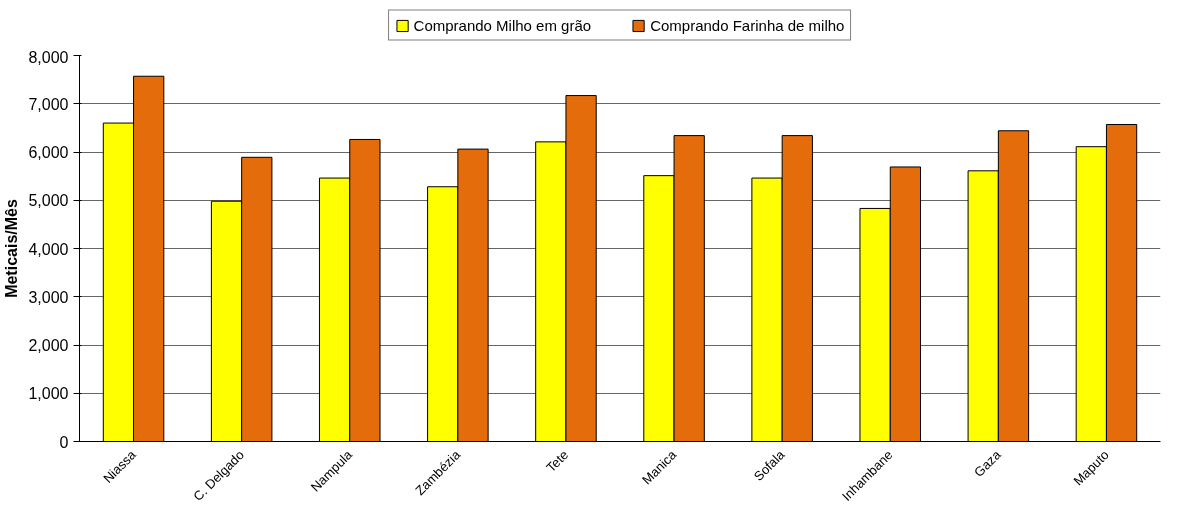 The height and width of the screenshot is (512, 1180). What do you see at coordinates (64, 442) in the screenshot?
I see `y-tick-label: 0` at bounding box center [64, 442].